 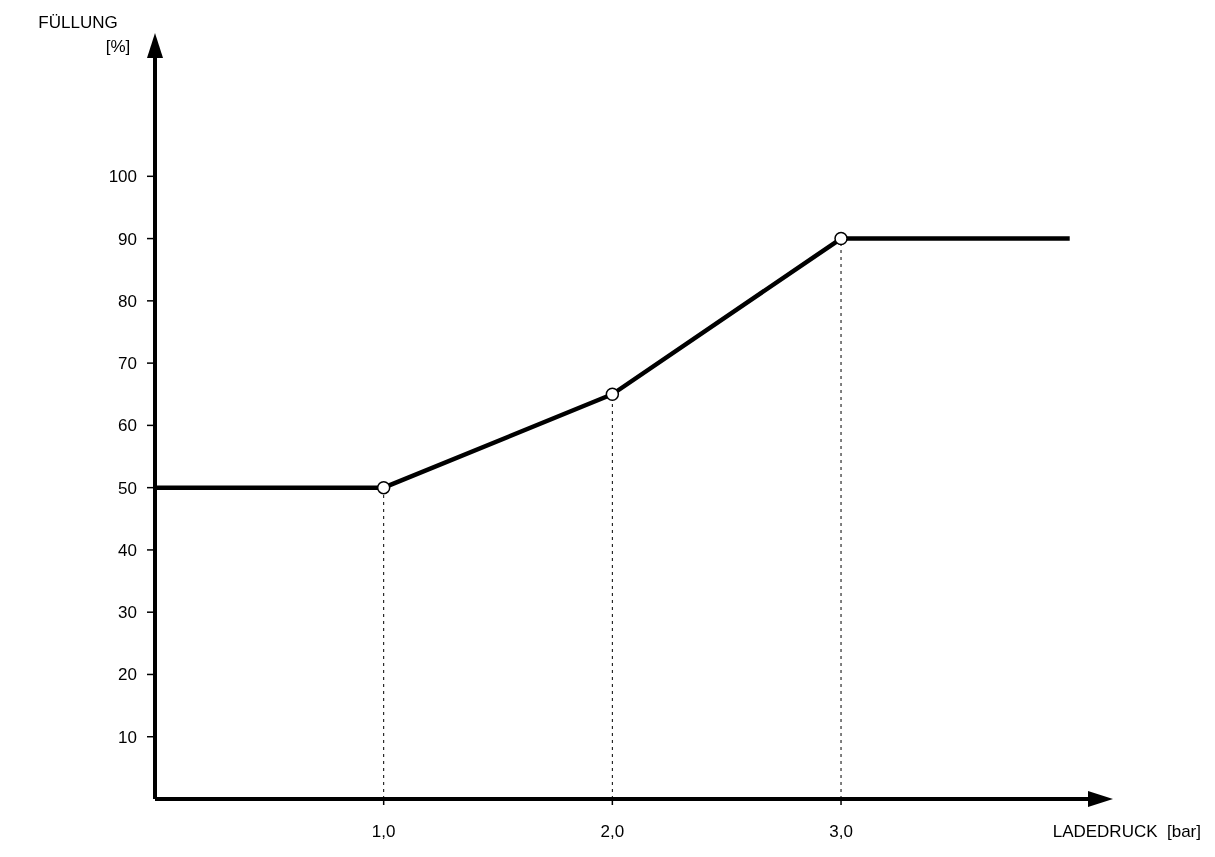 I want to click on x-tick-label: 2,0, so click(x=612, y=831).